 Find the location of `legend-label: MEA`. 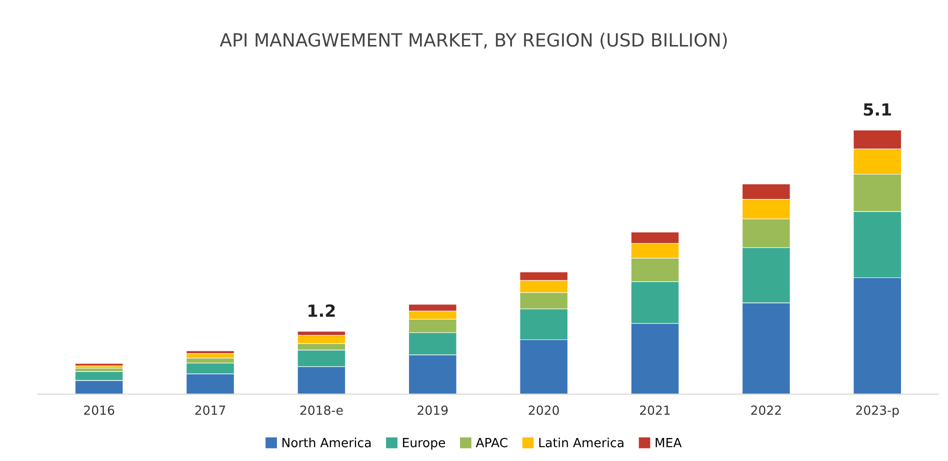

legend-label: MEA is located at coordinates (669, 443).